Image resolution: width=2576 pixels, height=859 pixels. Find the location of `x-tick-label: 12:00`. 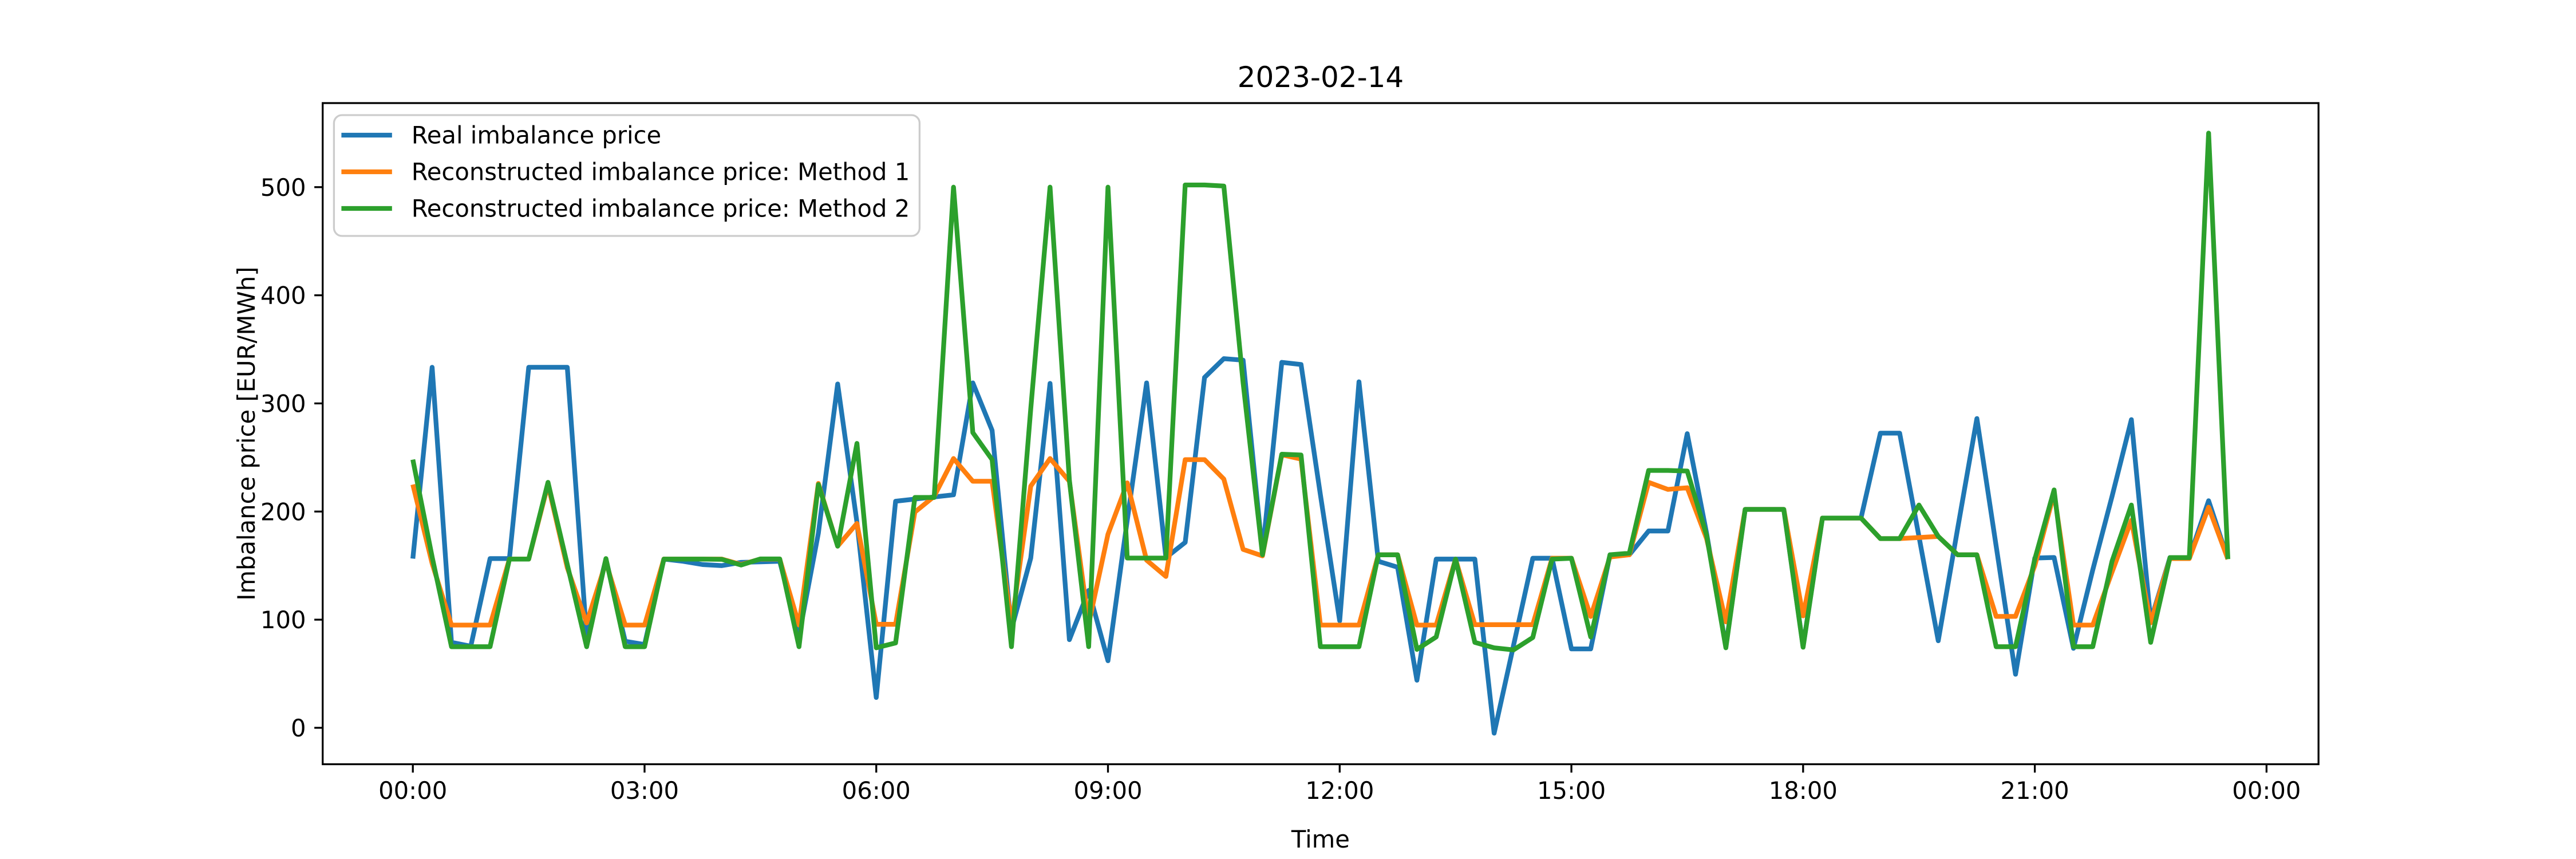

x-tick-label: 12:00 is located at coordinates (1339, 791).